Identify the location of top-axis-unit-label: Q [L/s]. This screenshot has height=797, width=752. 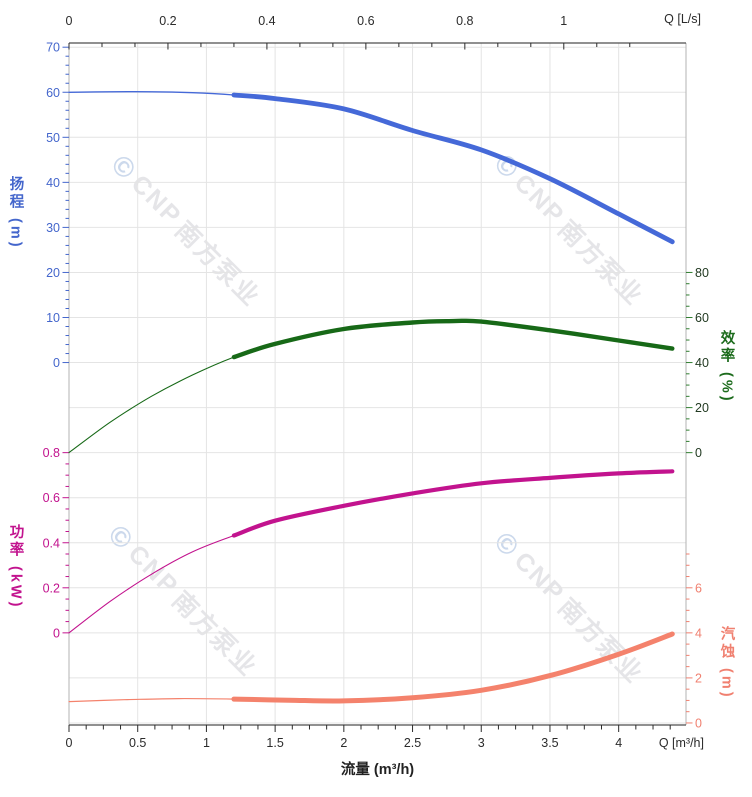
(682, 19).